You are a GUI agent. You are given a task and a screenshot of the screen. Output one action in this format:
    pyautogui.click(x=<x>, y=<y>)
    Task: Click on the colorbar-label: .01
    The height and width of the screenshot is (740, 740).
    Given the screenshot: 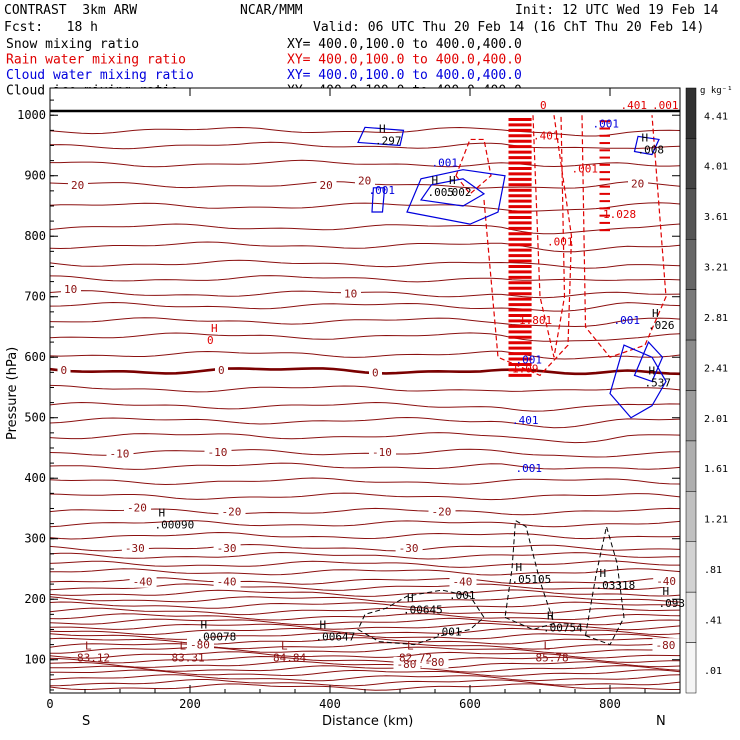 What is the action you would take?
    pyautogui.click(x=713, y=671)
    